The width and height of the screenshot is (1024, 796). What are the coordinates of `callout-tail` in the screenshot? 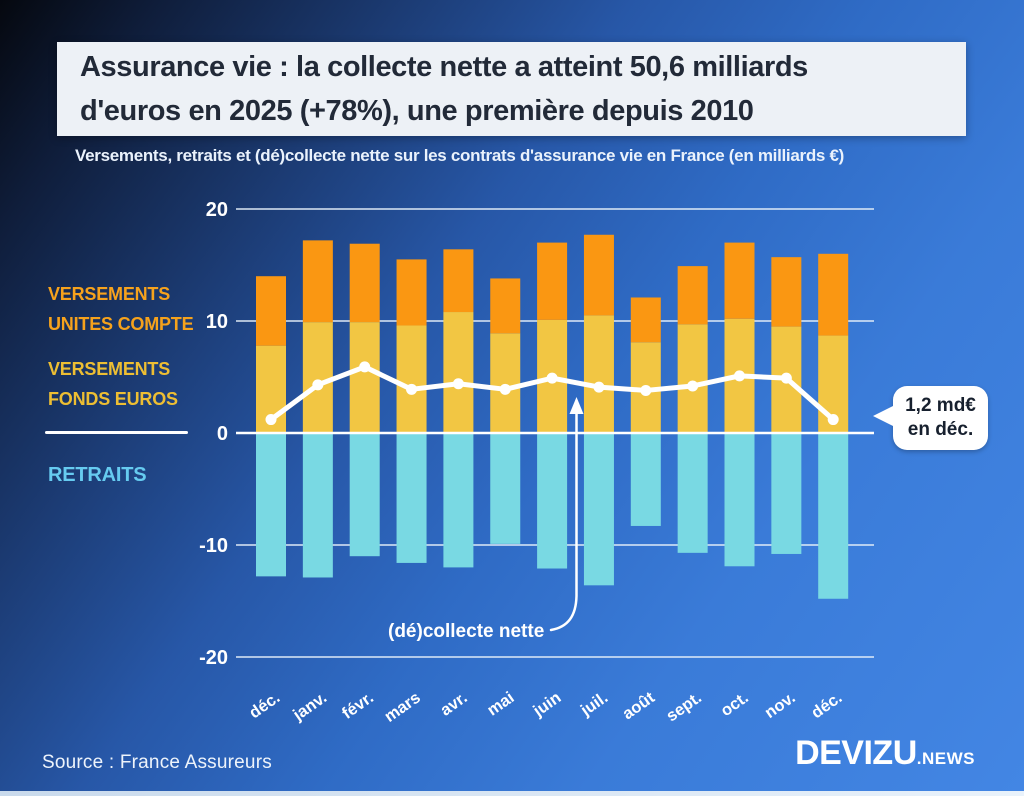 It's located at (884, 416).